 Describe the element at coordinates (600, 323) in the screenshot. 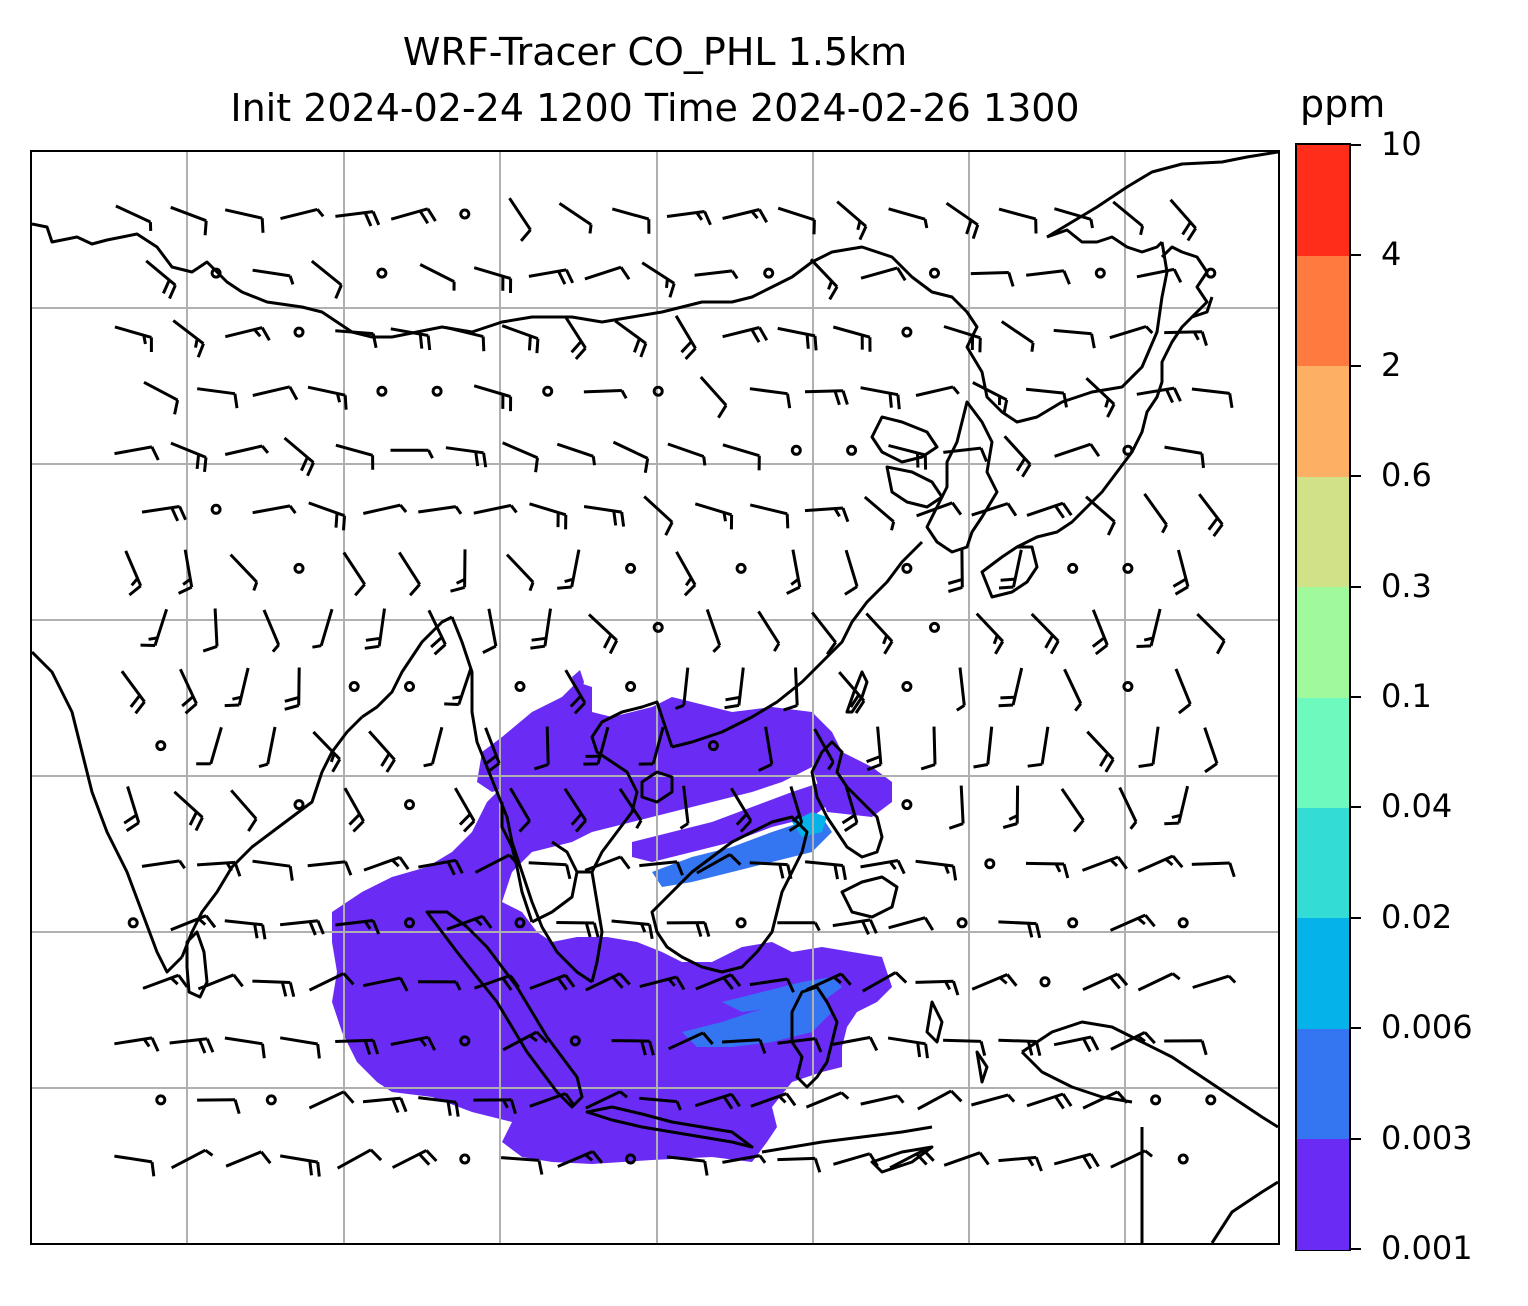

I see `northern-border` at that location.